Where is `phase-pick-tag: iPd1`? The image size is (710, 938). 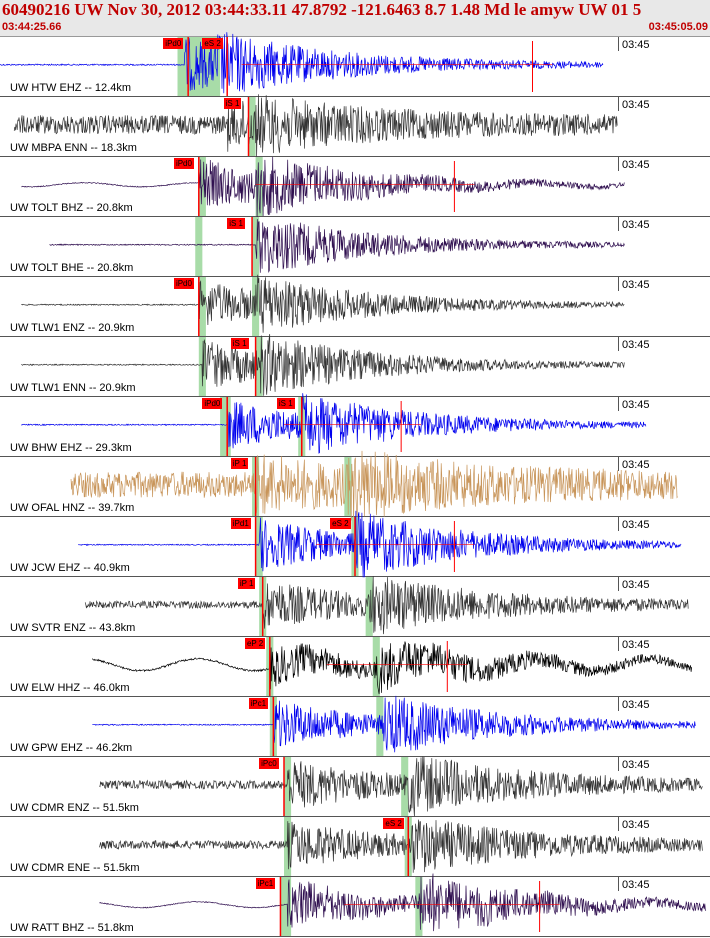
phase-pick-tag: iPd1 is located at coordinates (240, 523).